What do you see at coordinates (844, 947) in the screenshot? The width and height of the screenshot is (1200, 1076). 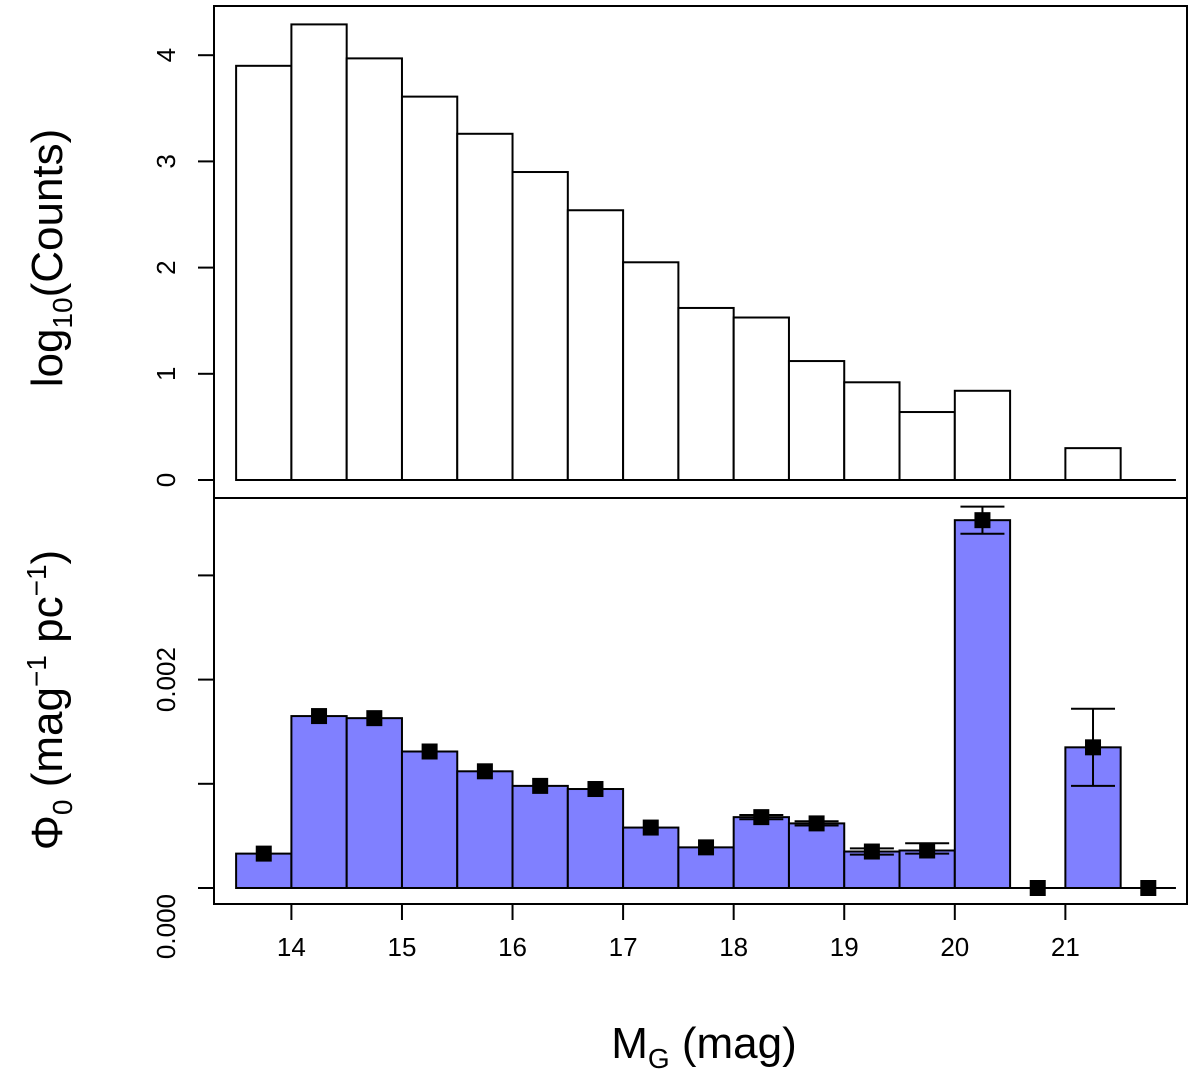 I see `x-tick-label: 19` at bounding box center [844, 947].